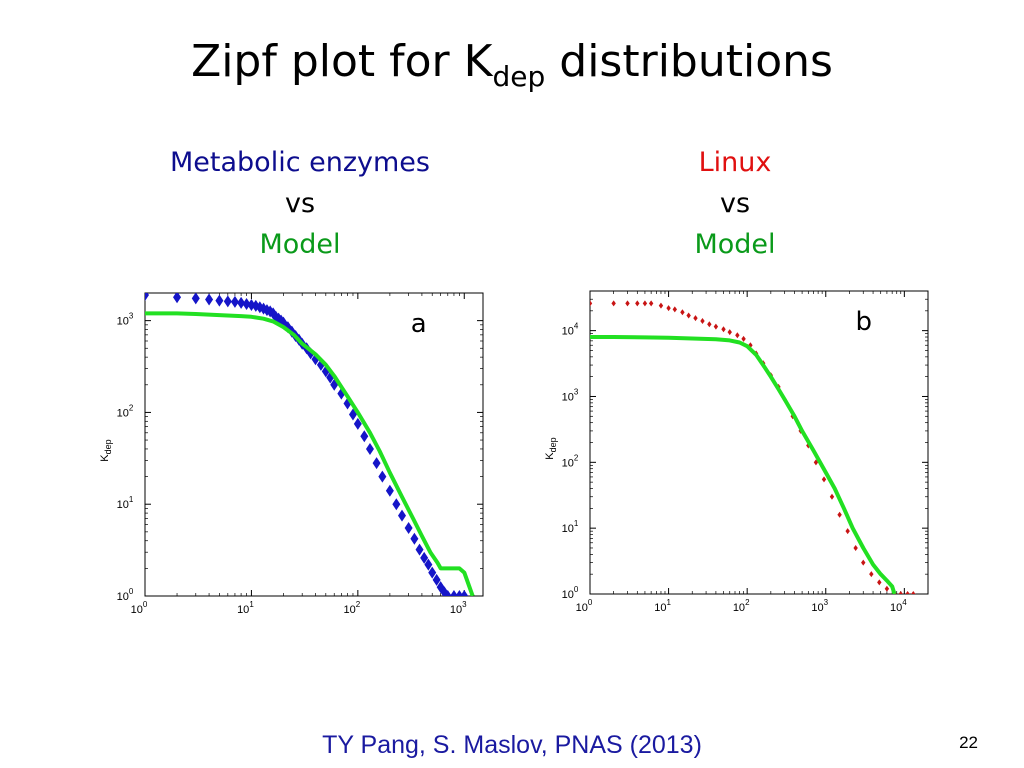  I want to click on panel-letter: a, so click(419, 324).